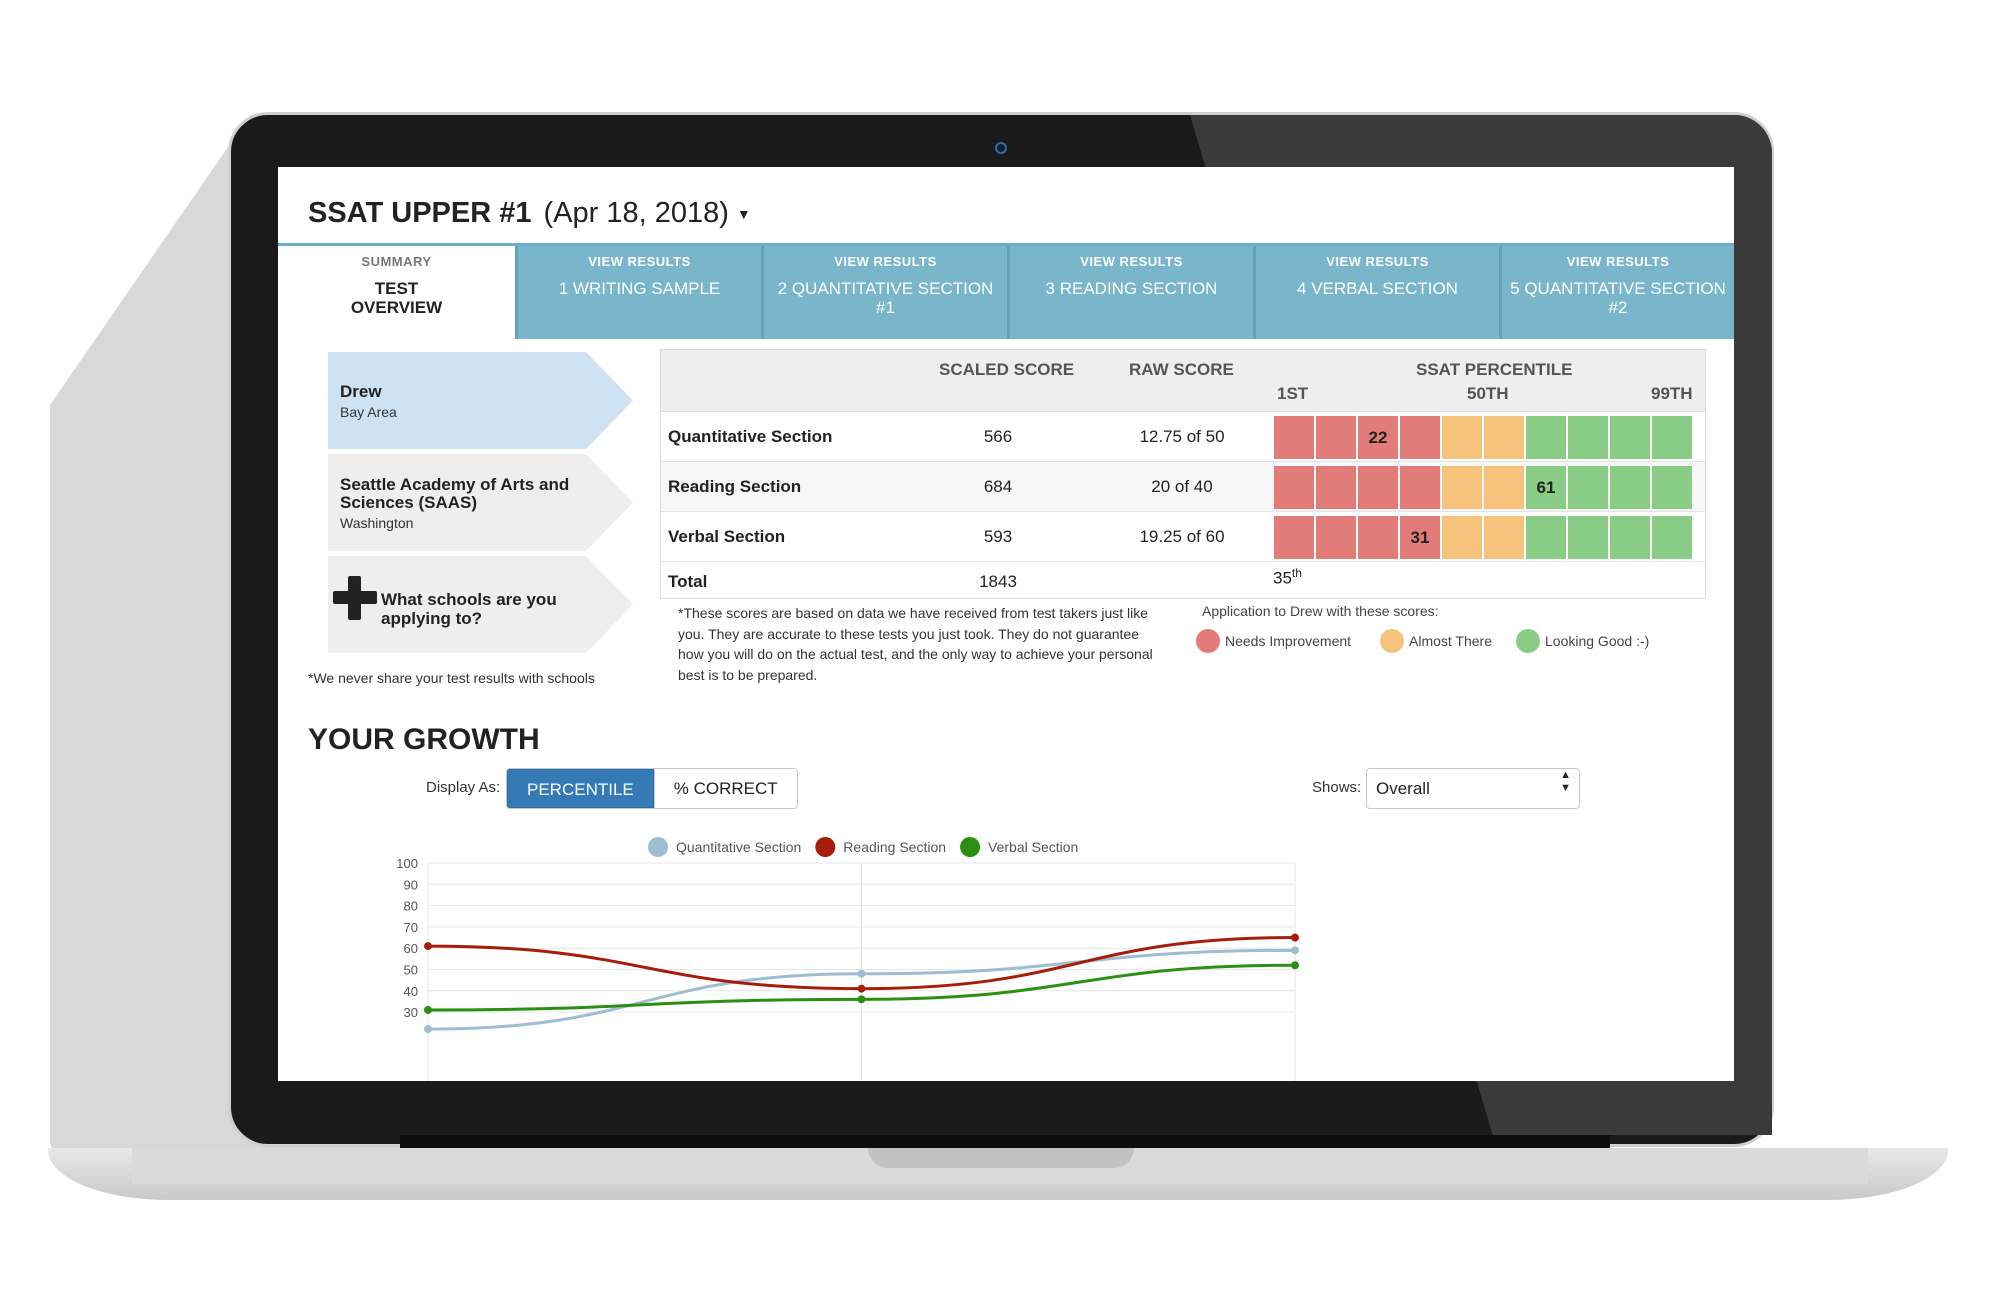 Image resolution: width=1998 pixels, height=1299 pixels. Describe the element at coordinates (398, 292) in the screenshot. I see `tab-test-overview: SUMMARY TEST OVERVIEW` at that location.